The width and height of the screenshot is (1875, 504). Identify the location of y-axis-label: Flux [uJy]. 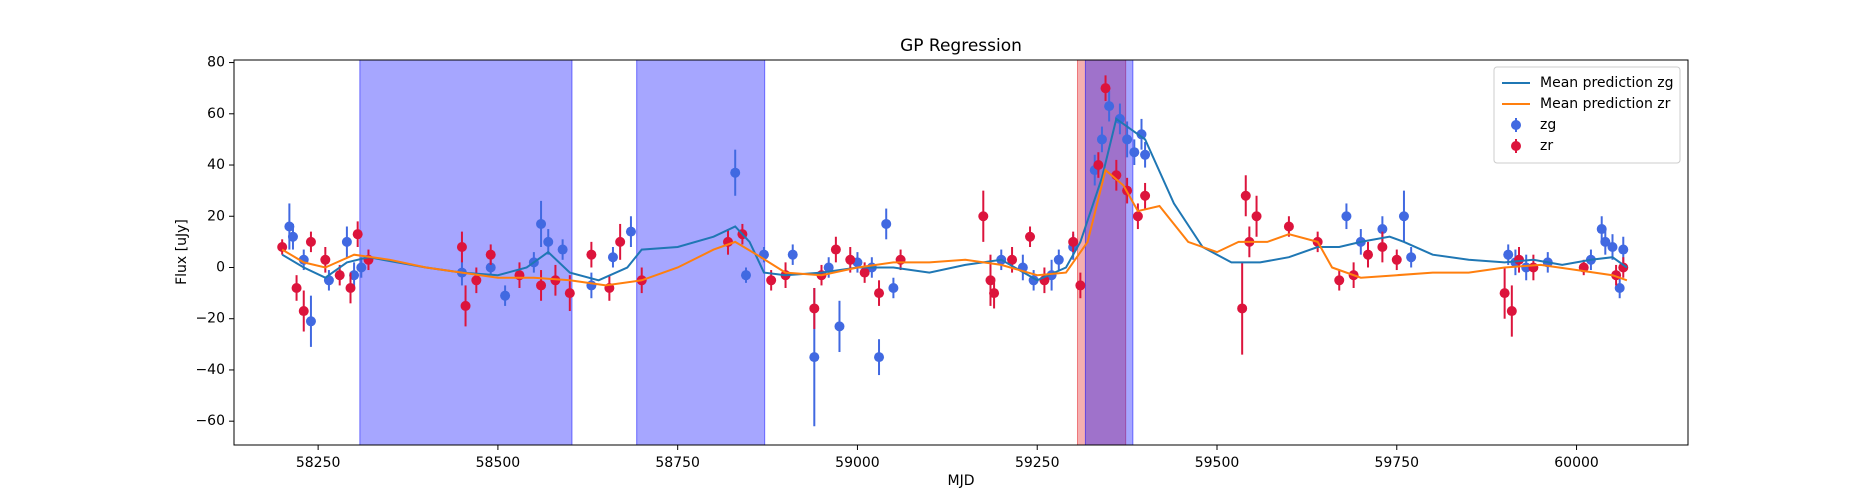
(182, 252).